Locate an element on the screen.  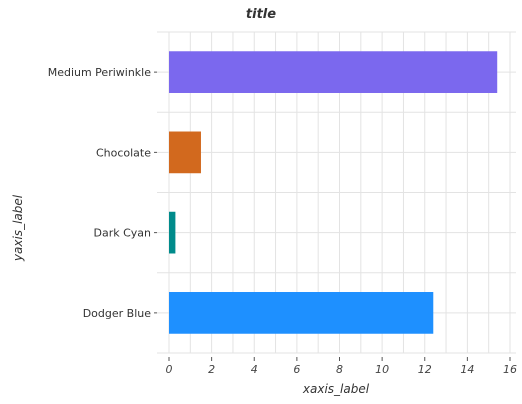
x-tick-label: 16 is located at coordinates (510, 369).